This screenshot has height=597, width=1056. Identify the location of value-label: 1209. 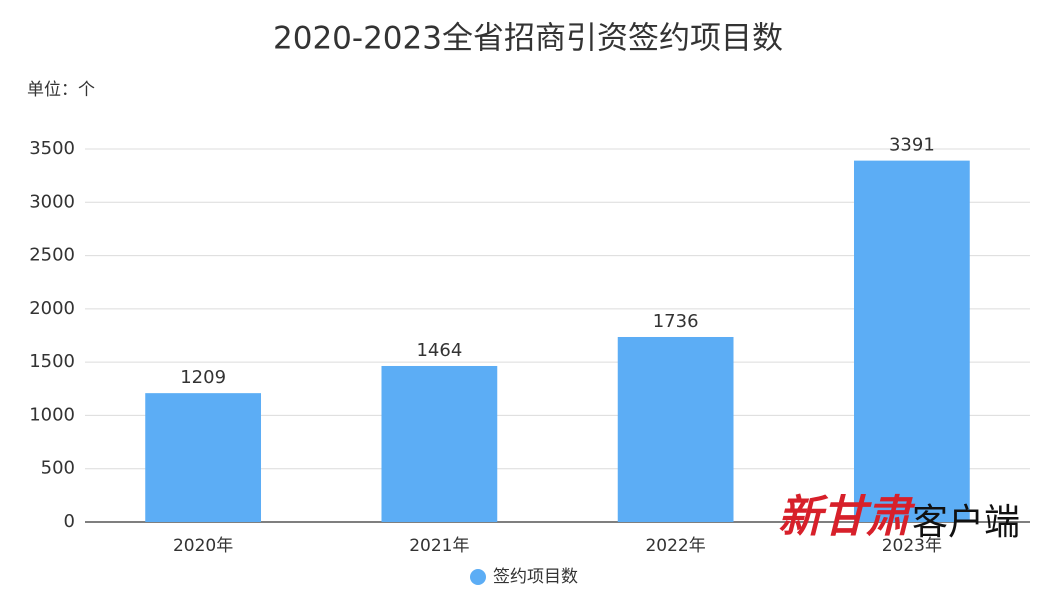
(203, 377).